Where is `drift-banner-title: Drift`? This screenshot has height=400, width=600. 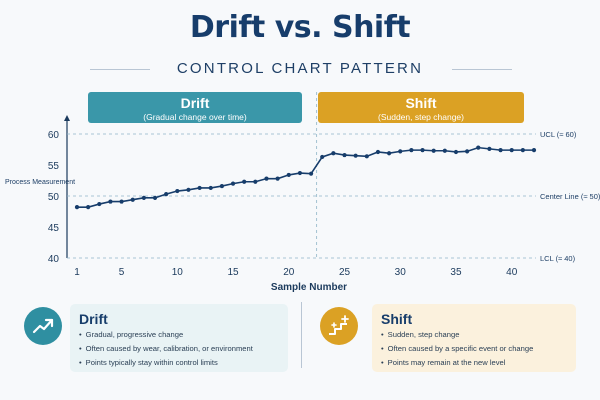
drift-banner-title: Drift is located at coordinates (195, 103).